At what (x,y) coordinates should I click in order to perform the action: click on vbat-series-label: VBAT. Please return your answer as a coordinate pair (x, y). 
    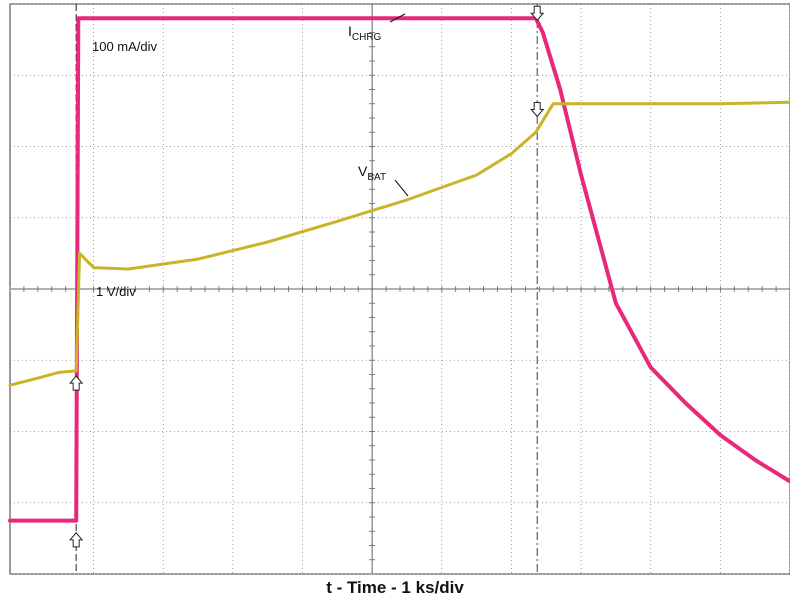
    Looking at the image, I should click on (383, 180).